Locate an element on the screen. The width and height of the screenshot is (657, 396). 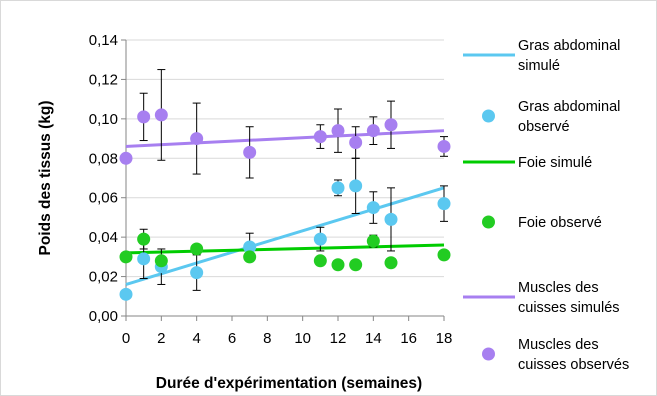
legend-label: Foie simulé is located at coordinates (555, 163).